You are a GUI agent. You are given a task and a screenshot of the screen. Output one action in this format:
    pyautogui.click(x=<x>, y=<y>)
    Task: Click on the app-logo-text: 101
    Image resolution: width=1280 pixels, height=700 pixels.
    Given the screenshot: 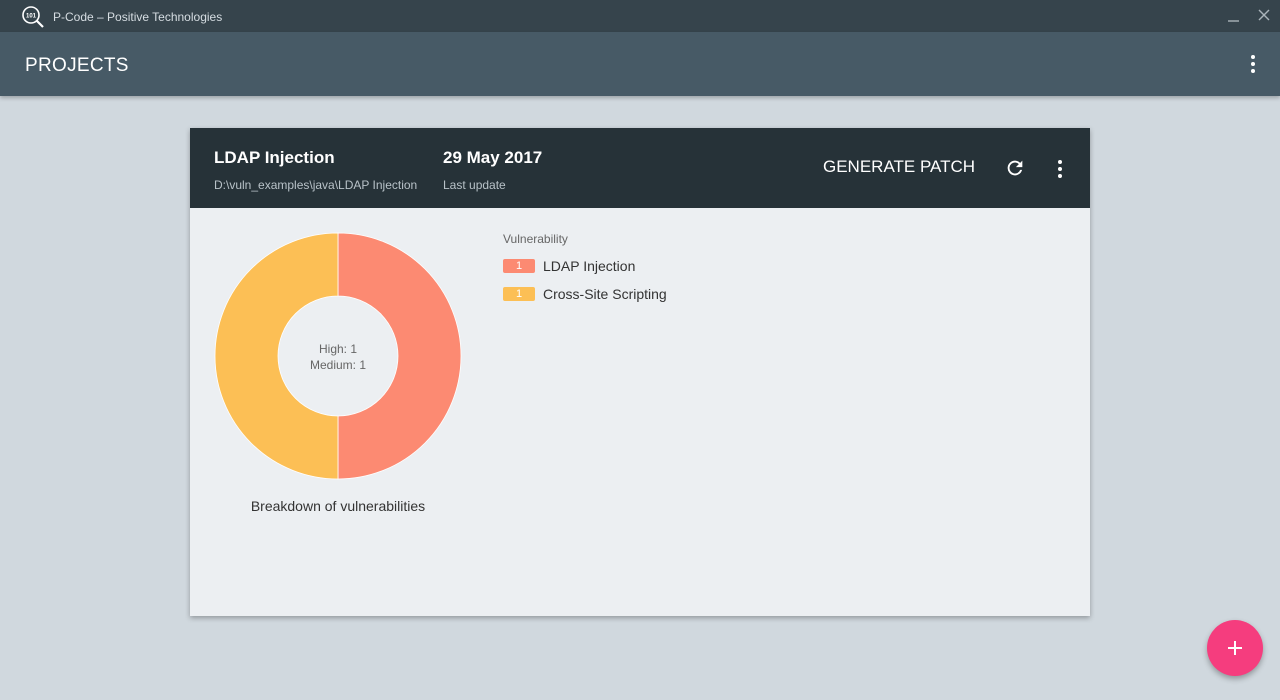 What is the action you would take?
    pyautogui.click(x=31, y=17)
    